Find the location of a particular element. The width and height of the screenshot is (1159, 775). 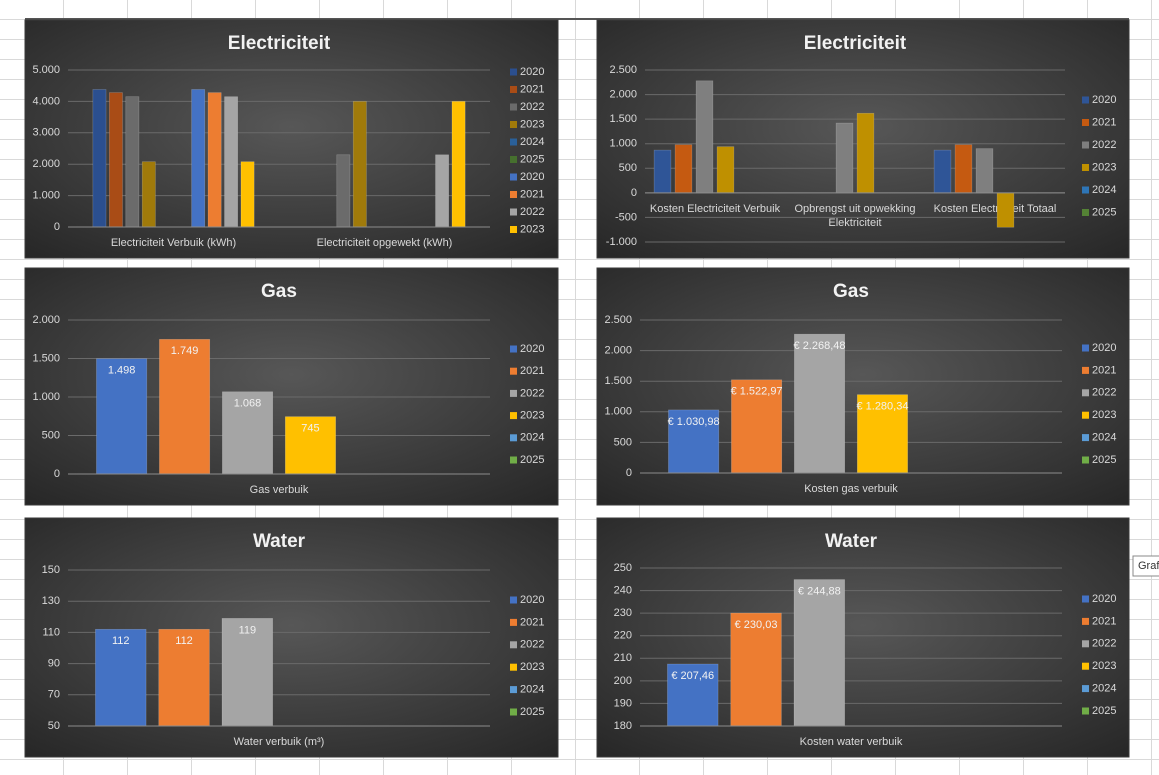

data-label: € 1.522,97 is located at coordinates (757, 392).